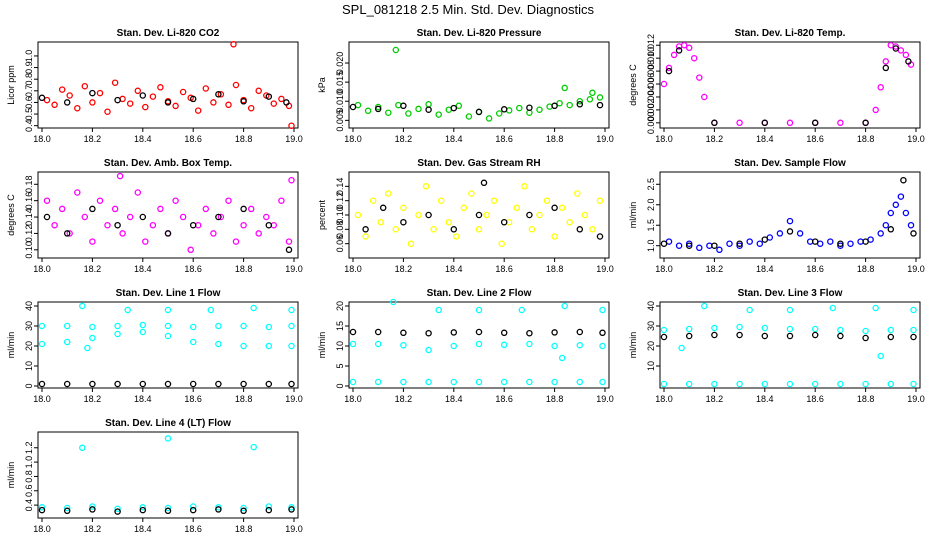  Describe the element at coordinates (504, 139) in the screenshot. I see `x-tick-label: 18.6` at that location.